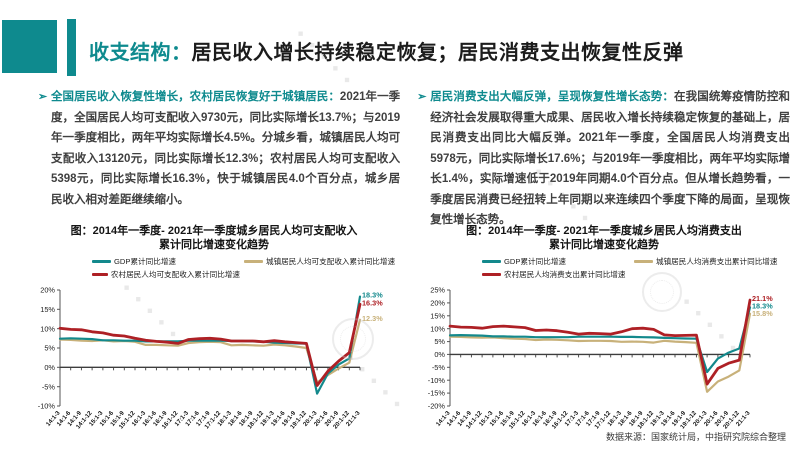  I want to click on legend-label: 农村居民人均可支配收入累计同比增速, so click(175, 274).